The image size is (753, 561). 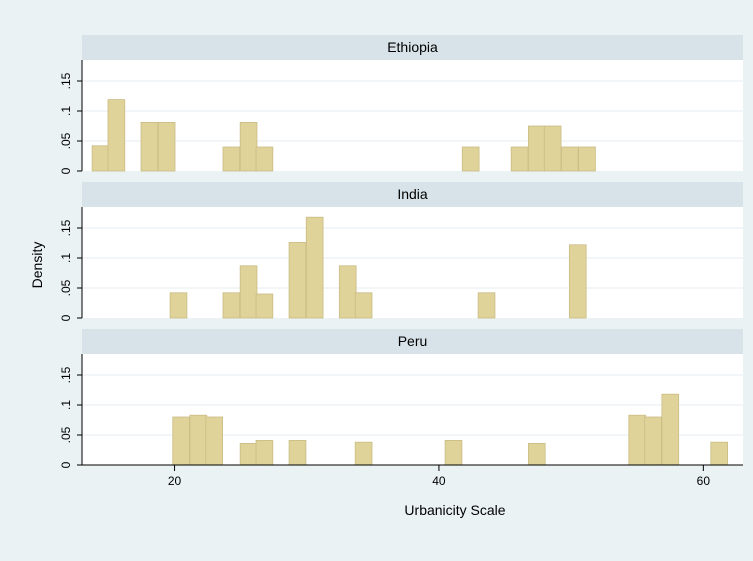 I want to click on x-tick-label: 40, so click(x=439, y=481).